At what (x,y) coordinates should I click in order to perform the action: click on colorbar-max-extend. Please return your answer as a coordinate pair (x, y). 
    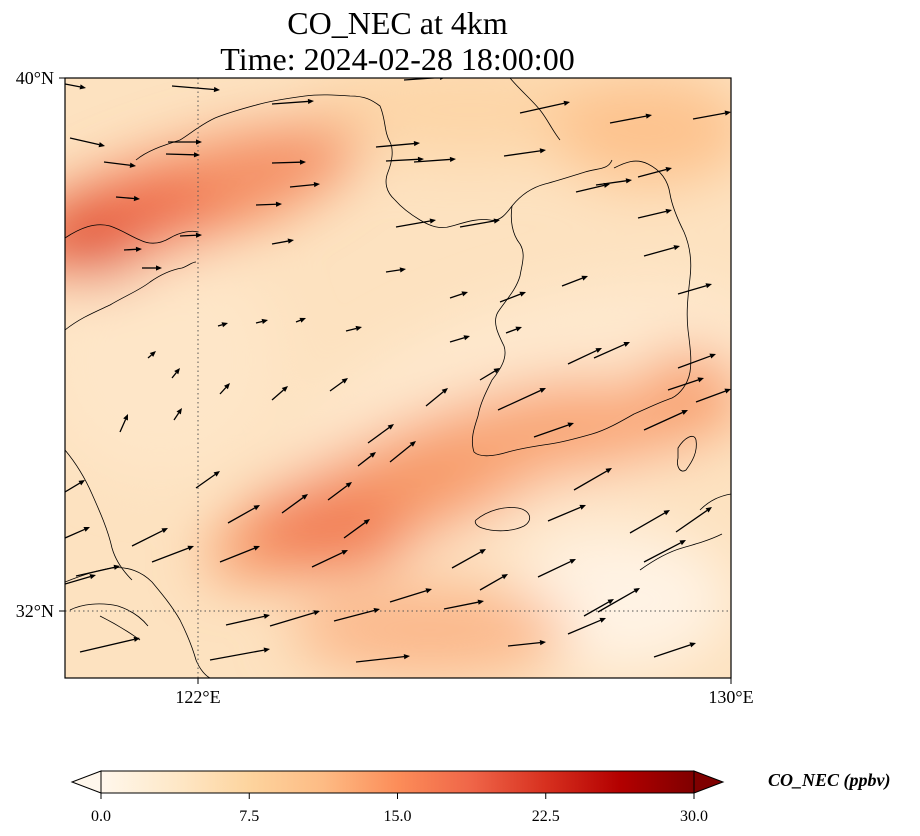
    Looking at the image, I should click on (709, 782).